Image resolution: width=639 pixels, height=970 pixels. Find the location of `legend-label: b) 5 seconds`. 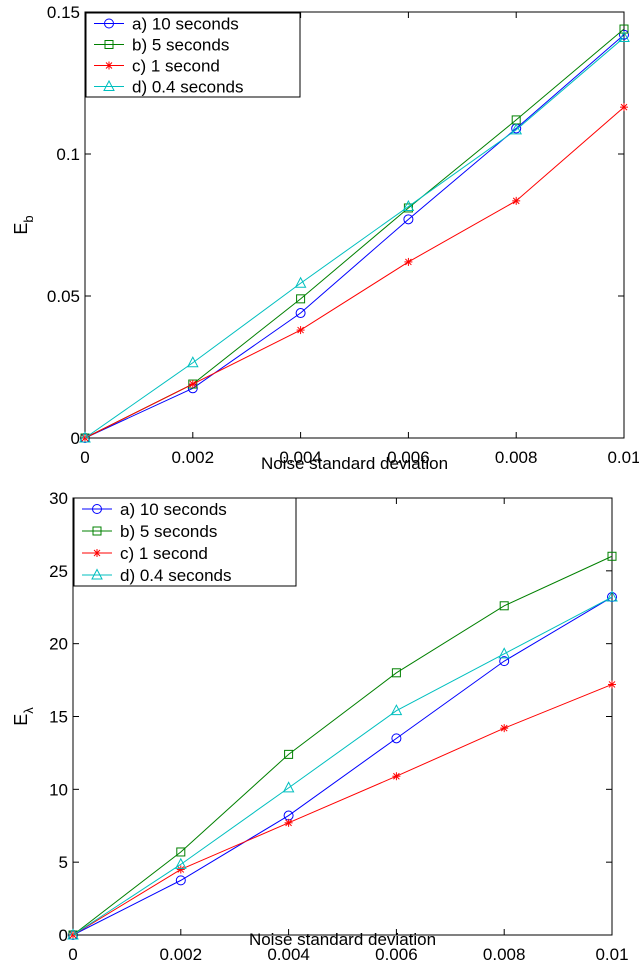

legend-label: b) 5 seconds is located at coordinates (180, 45).